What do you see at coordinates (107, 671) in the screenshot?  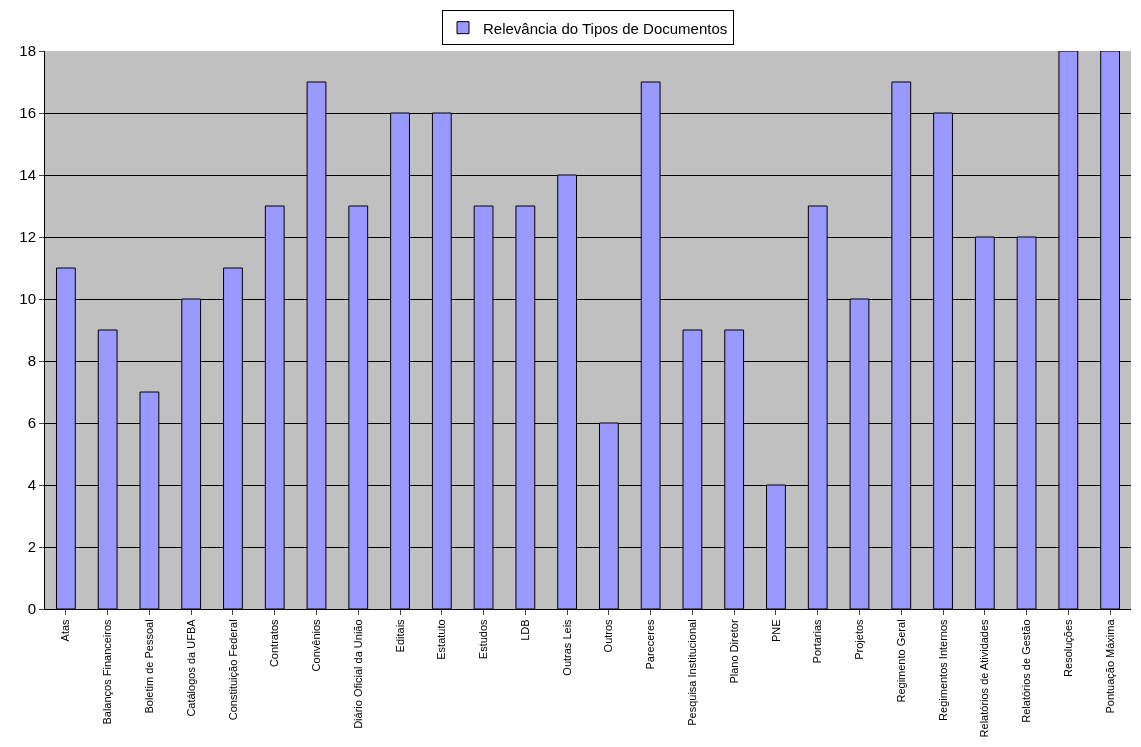 I see `x-tick-label: Balanços Financeiros` at bounding box center [107, 671].